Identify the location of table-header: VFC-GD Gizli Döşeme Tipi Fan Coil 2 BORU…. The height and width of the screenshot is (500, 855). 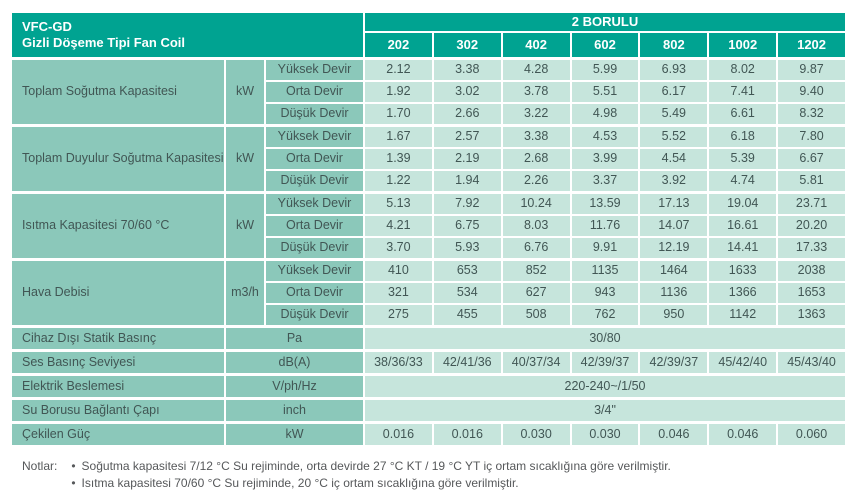
(428, 35).